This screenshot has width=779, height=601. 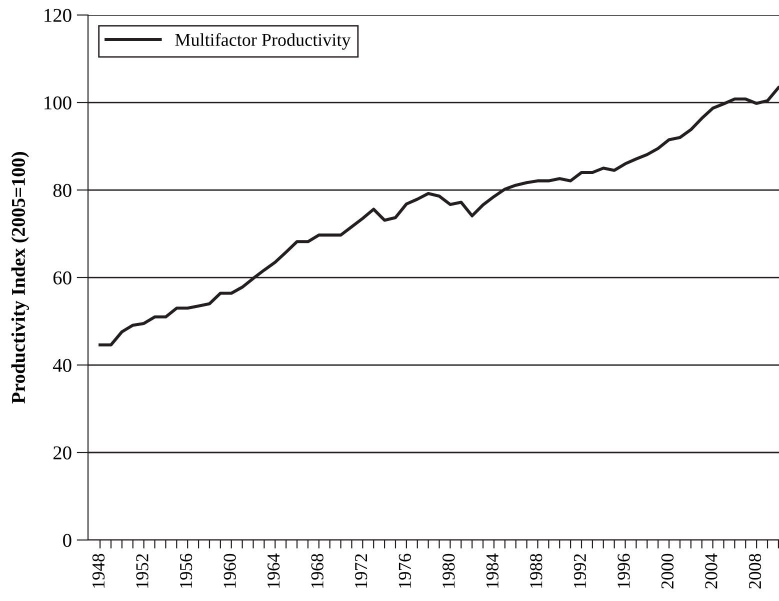 What do you see at coordinates (20, 278) in the screenshot?
I see `y-axis-title: Productivity Index (2005=100)` at bounding box center [20, 278].